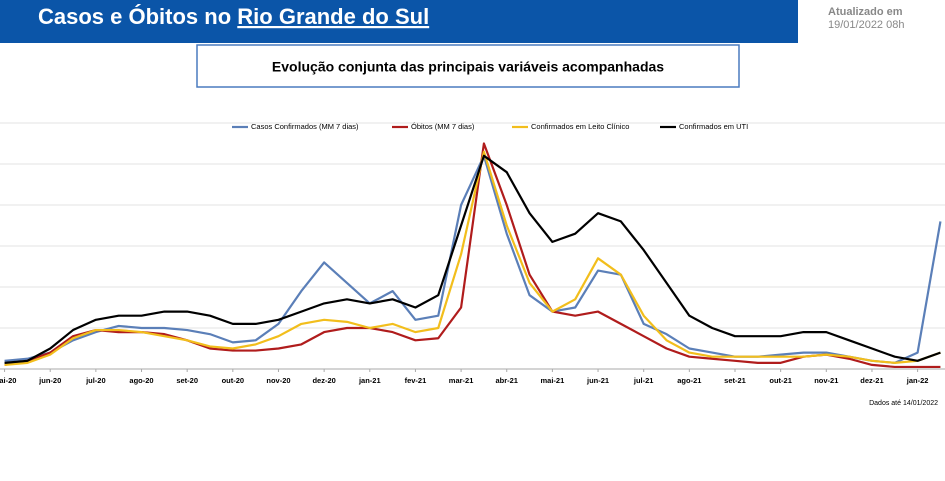 The height and width of the screenshot is (481, 945). Describe the element at coordinates (369, 380) in the screenshot. I see `x-tick-label: jan-21` at that location.